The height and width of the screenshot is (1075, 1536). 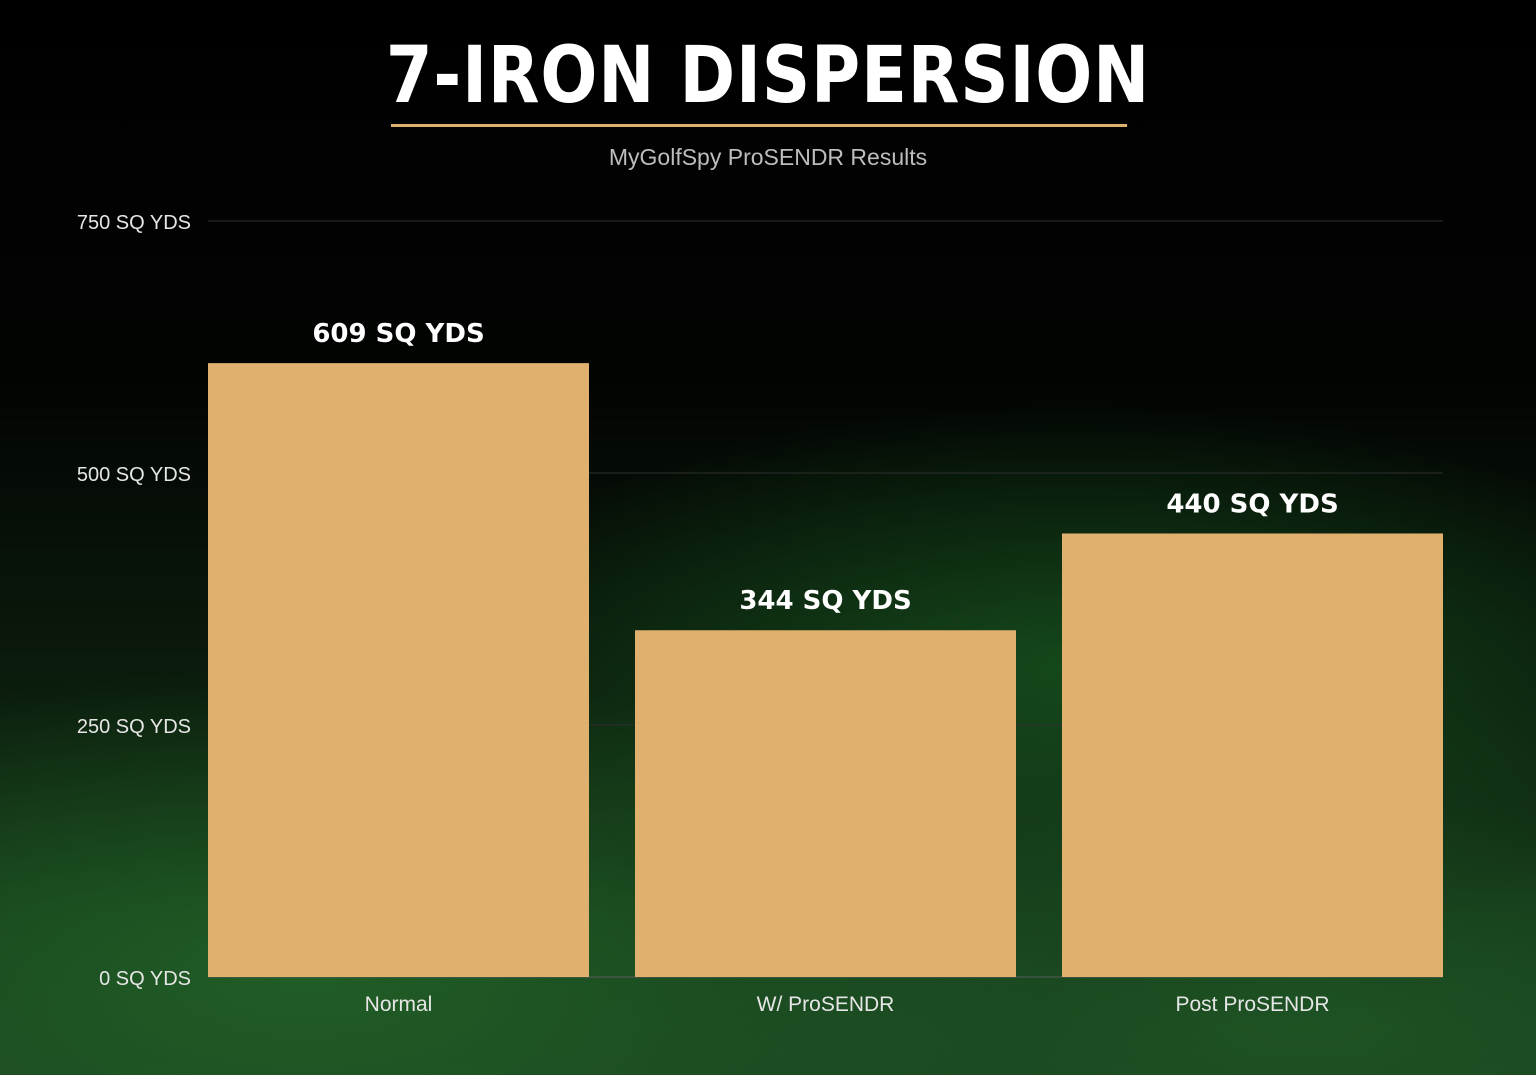 I want to click on x-tick-label: Post ProSENDR, so click(x=1252, y=1004).